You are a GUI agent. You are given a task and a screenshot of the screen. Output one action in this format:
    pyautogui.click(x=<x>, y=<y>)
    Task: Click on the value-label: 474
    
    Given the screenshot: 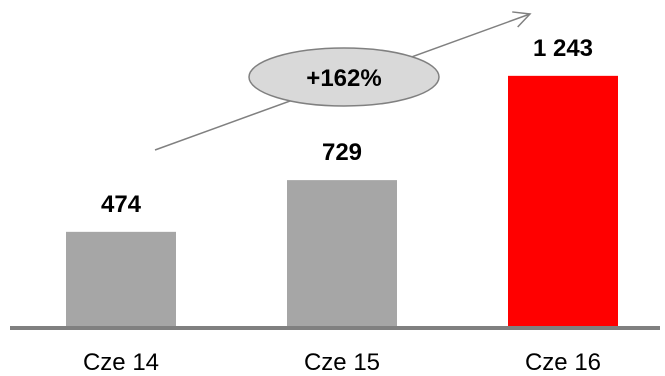 What is the action you would take?
    pyautogui.click(x=121, y=204)
    